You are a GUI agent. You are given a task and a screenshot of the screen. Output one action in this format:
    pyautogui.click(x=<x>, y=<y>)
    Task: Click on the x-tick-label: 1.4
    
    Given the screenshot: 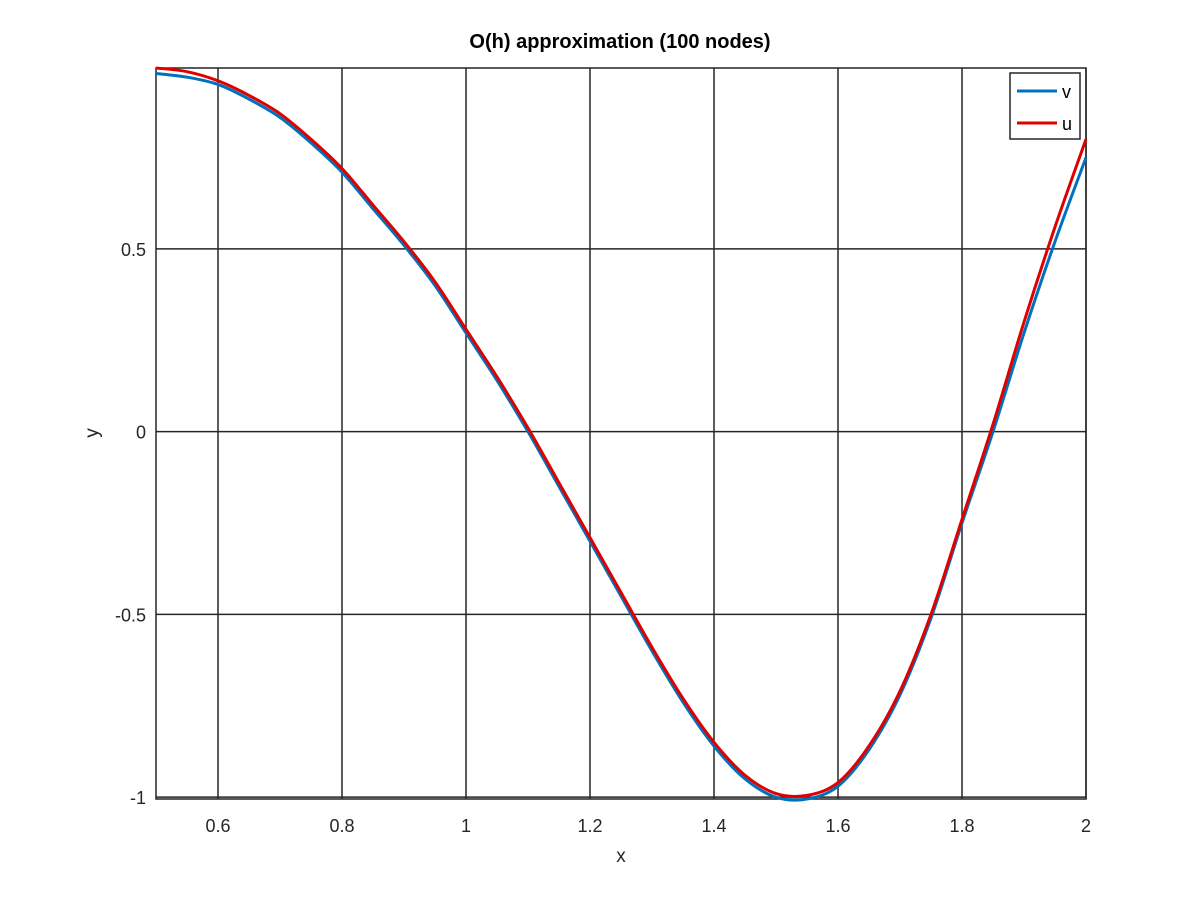 What is the action you would take?
    pyautogui.click(x=713, y=826)
    